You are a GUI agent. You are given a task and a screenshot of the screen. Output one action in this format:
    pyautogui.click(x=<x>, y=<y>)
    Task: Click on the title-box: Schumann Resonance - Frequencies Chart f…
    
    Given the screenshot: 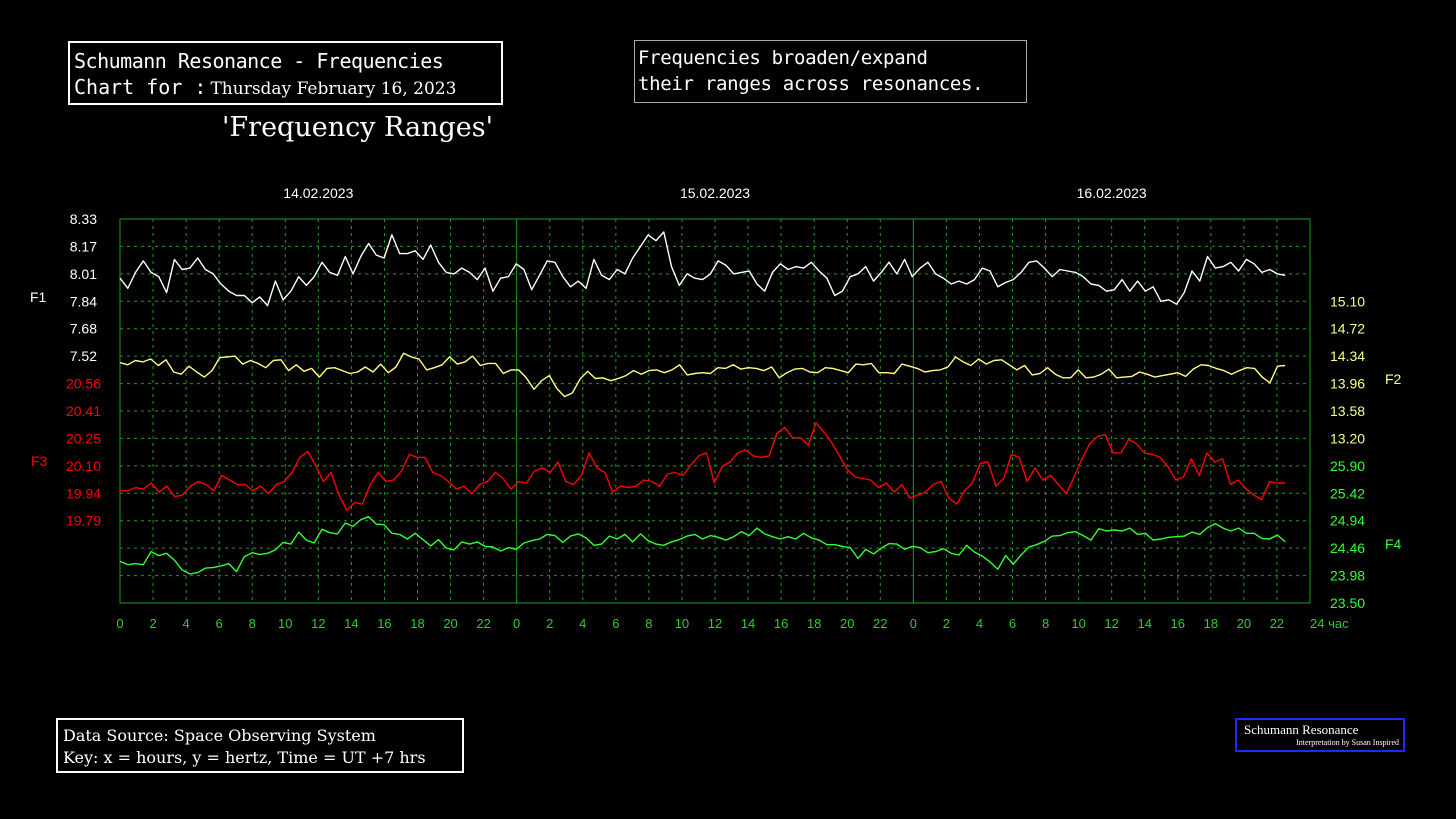 What is the action you would take?
    pyautogui.click(x=285, y=73)
    